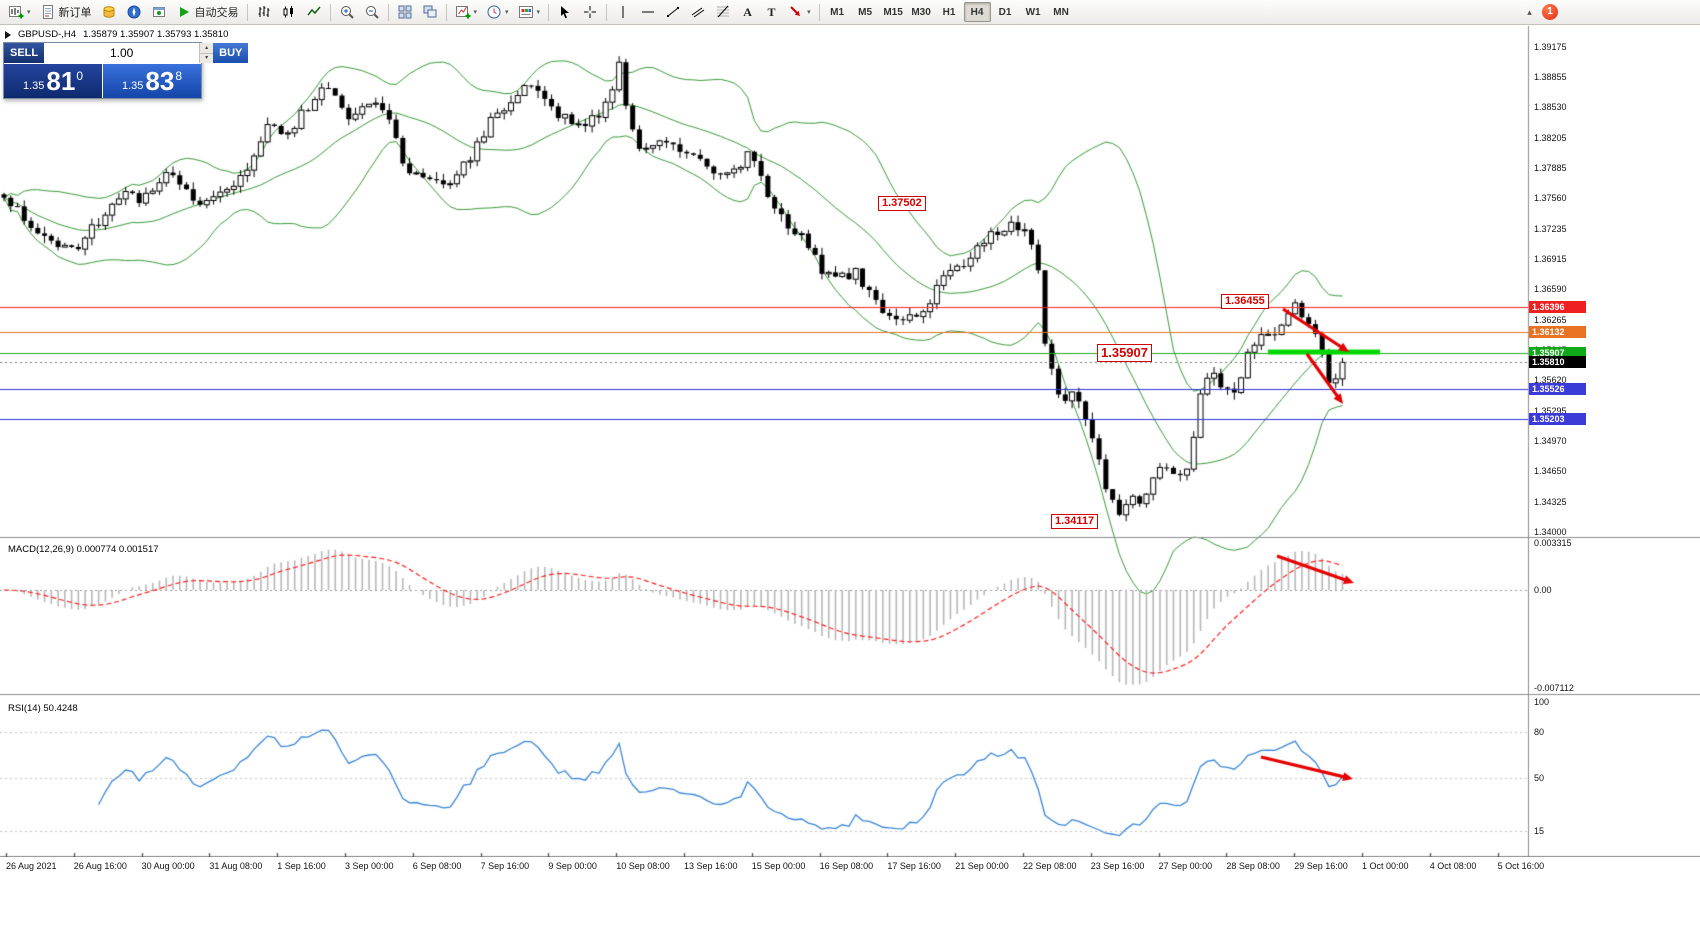  I want to click on label-icon: T, so click(771, 11).